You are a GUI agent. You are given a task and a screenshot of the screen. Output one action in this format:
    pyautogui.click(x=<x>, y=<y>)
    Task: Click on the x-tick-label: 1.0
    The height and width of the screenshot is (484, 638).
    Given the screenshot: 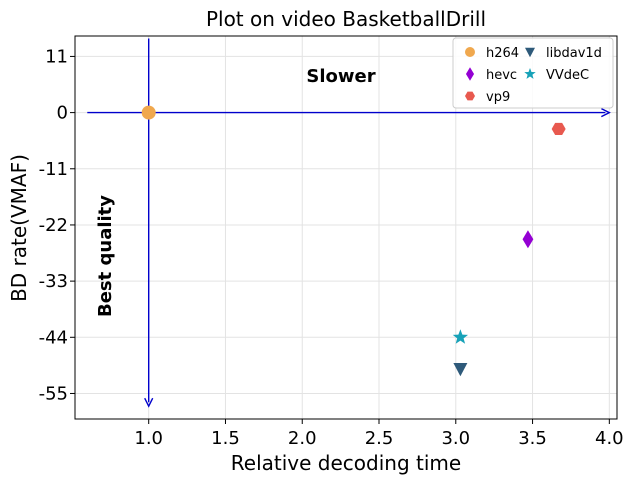 What is the action you would take?
    pyautogui.click(x=148, y=438)
    